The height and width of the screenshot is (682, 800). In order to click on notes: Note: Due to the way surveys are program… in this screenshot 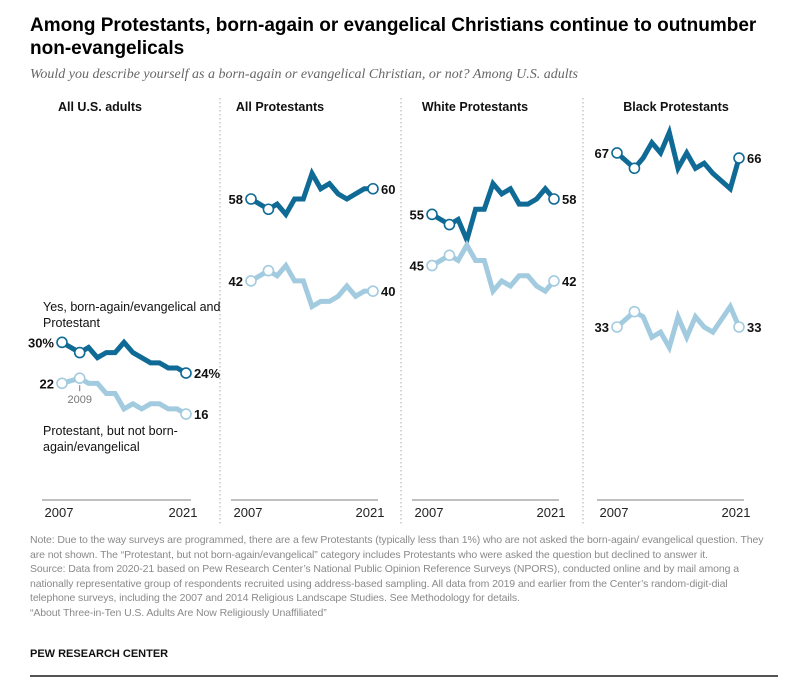, I will do `click(402, 576)`.